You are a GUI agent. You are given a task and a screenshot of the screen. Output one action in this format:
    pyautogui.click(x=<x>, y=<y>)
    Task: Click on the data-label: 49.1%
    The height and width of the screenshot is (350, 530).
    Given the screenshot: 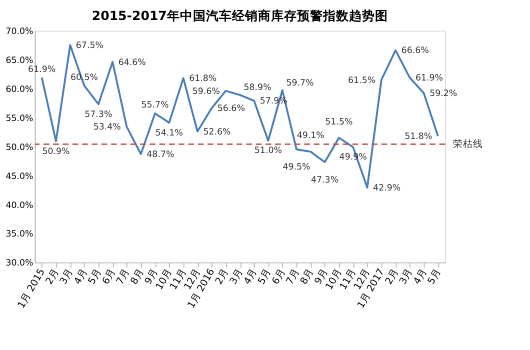 What is the action you would take?
    pyautogui.click(x=310, y=136)
    